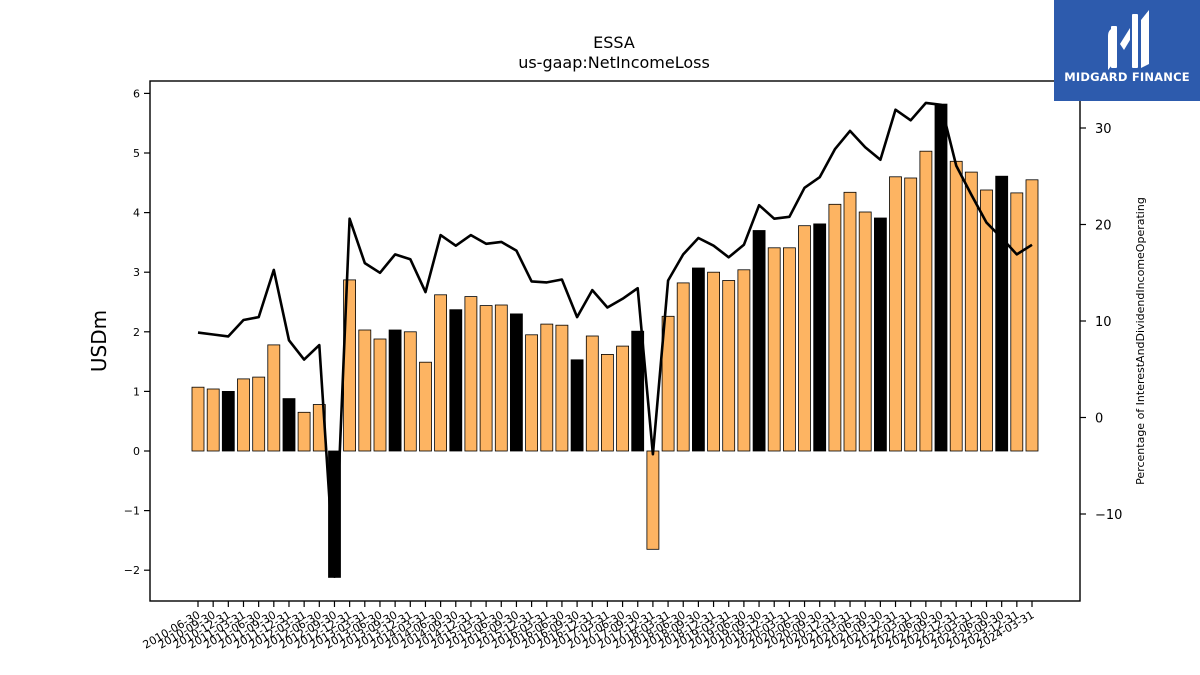  I want to click on y-tick-label: −1, so click(132, 511).